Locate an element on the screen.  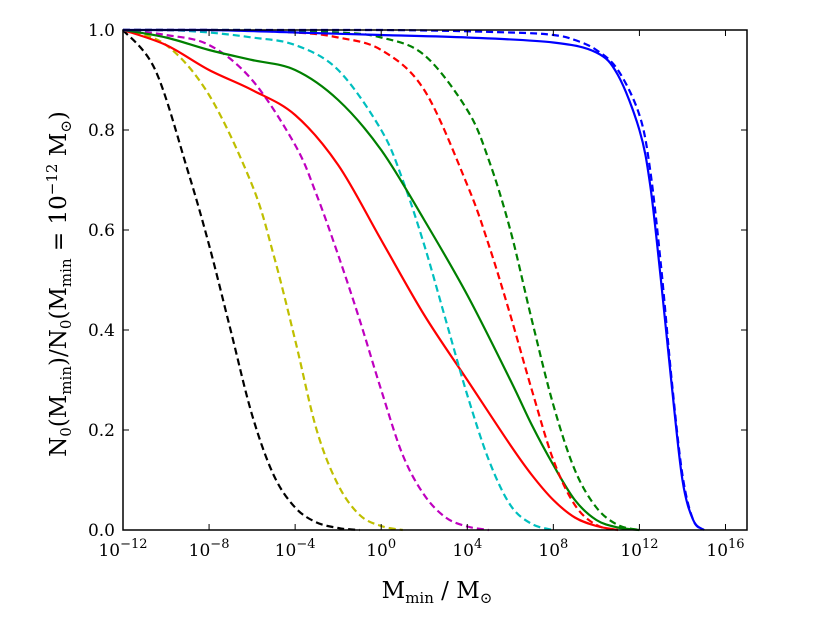
y-tick-label: 0.8 is located at coordinates (101, 131).